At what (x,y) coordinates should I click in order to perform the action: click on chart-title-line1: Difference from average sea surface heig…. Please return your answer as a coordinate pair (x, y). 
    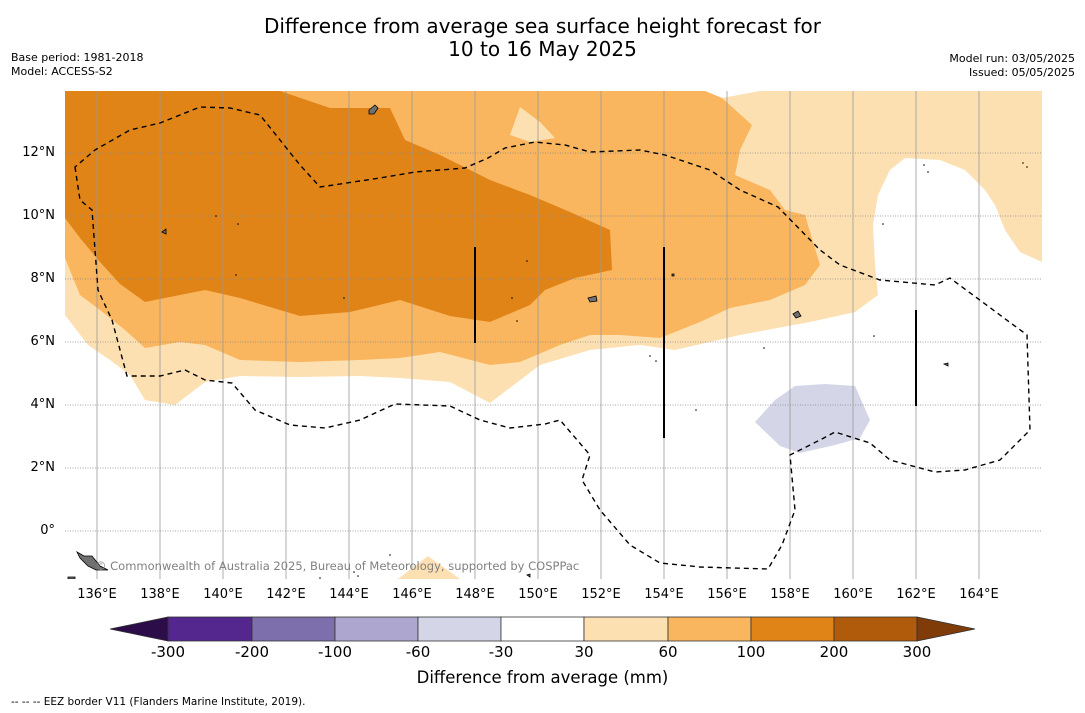
    Looking at the image, I should click on (542, 26).